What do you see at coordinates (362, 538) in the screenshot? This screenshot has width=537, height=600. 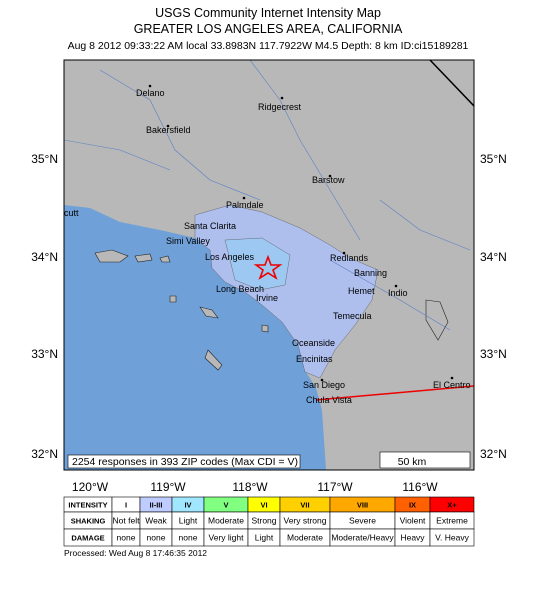 I see `legend-damage: Moderate/Heavy` at bounding box center [362, 538].